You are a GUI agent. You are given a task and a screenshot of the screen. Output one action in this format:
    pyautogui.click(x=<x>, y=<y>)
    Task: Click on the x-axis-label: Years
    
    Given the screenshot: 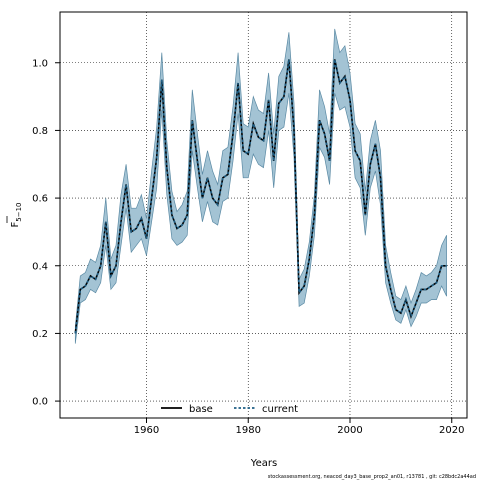 What is the action you would take?
    pyautogui.click(x=263, y=463)
    